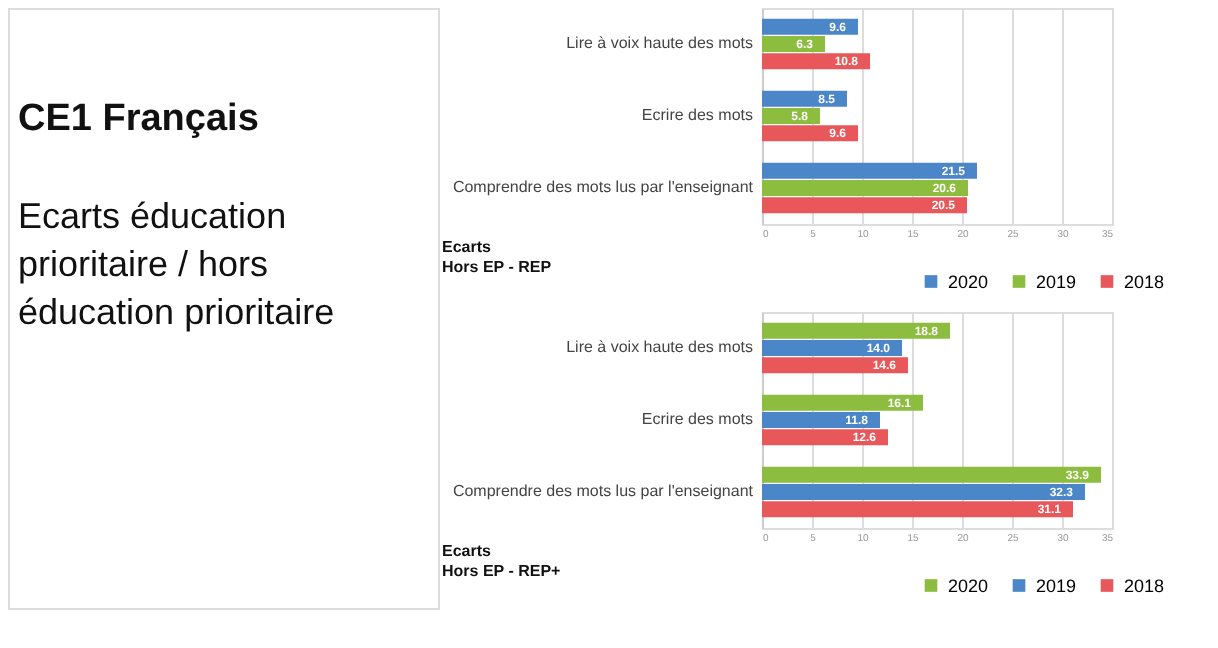 This screenshot has width=1218, height=648. What do you see at coordinates (176, 264) in the screenshot?
I see `text: Ecarts éducation prioritaire / hors éducation prioritaire` at bounding box center [176, 264].